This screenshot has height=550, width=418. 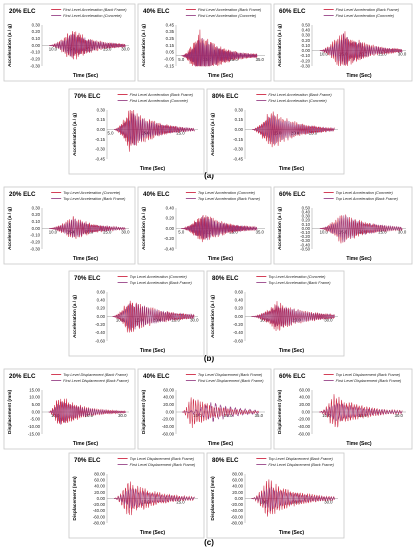 I want to click on y-tick-label: -80.00, so click(x=99, y=522).